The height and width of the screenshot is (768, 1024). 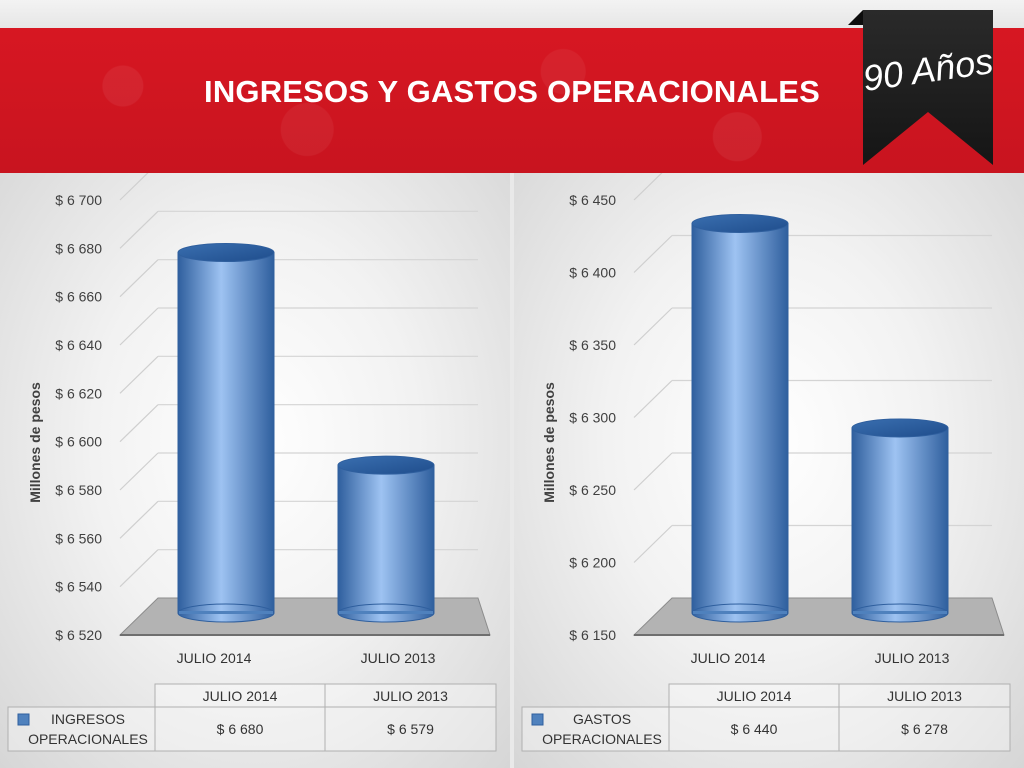 What do you see at coordinates (410, 729) in the screenshot?
I see `table-value-cell: $ 6 579` at bounding box center [410, 729].